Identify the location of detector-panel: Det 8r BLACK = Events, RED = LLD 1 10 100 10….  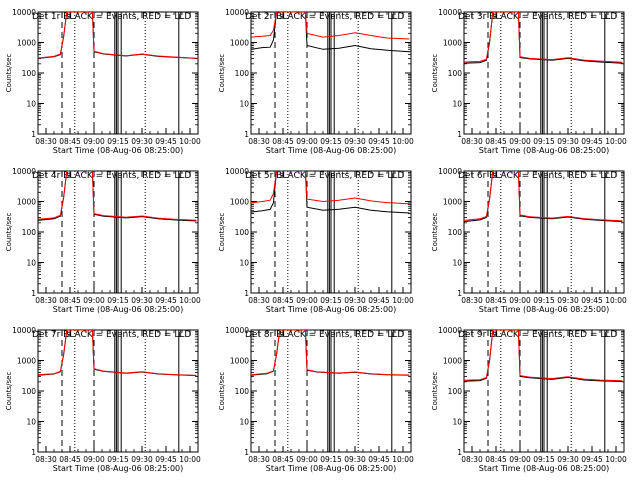
(316, 399).